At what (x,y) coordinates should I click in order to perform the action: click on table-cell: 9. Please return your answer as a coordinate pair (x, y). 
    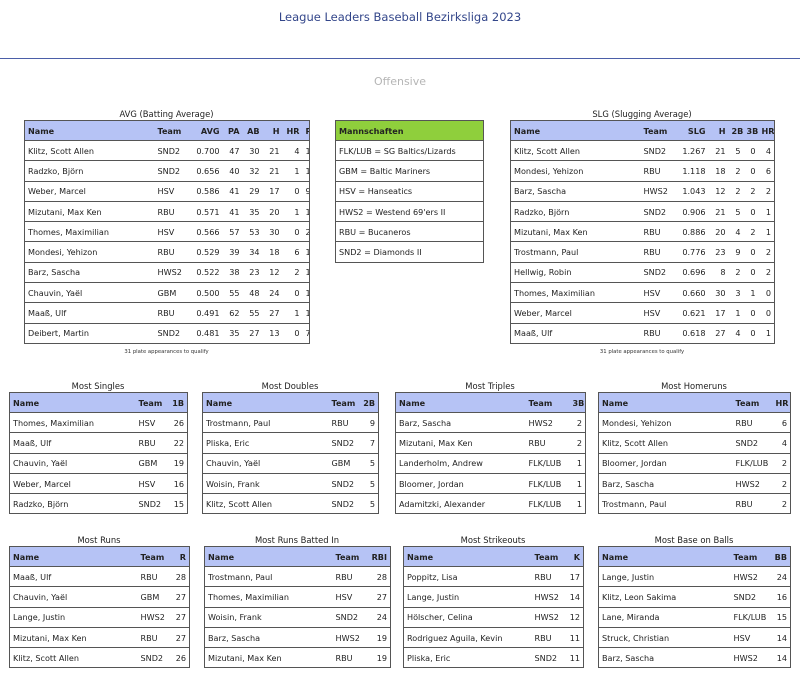
    Looking at the image, I should click on (306, 191).